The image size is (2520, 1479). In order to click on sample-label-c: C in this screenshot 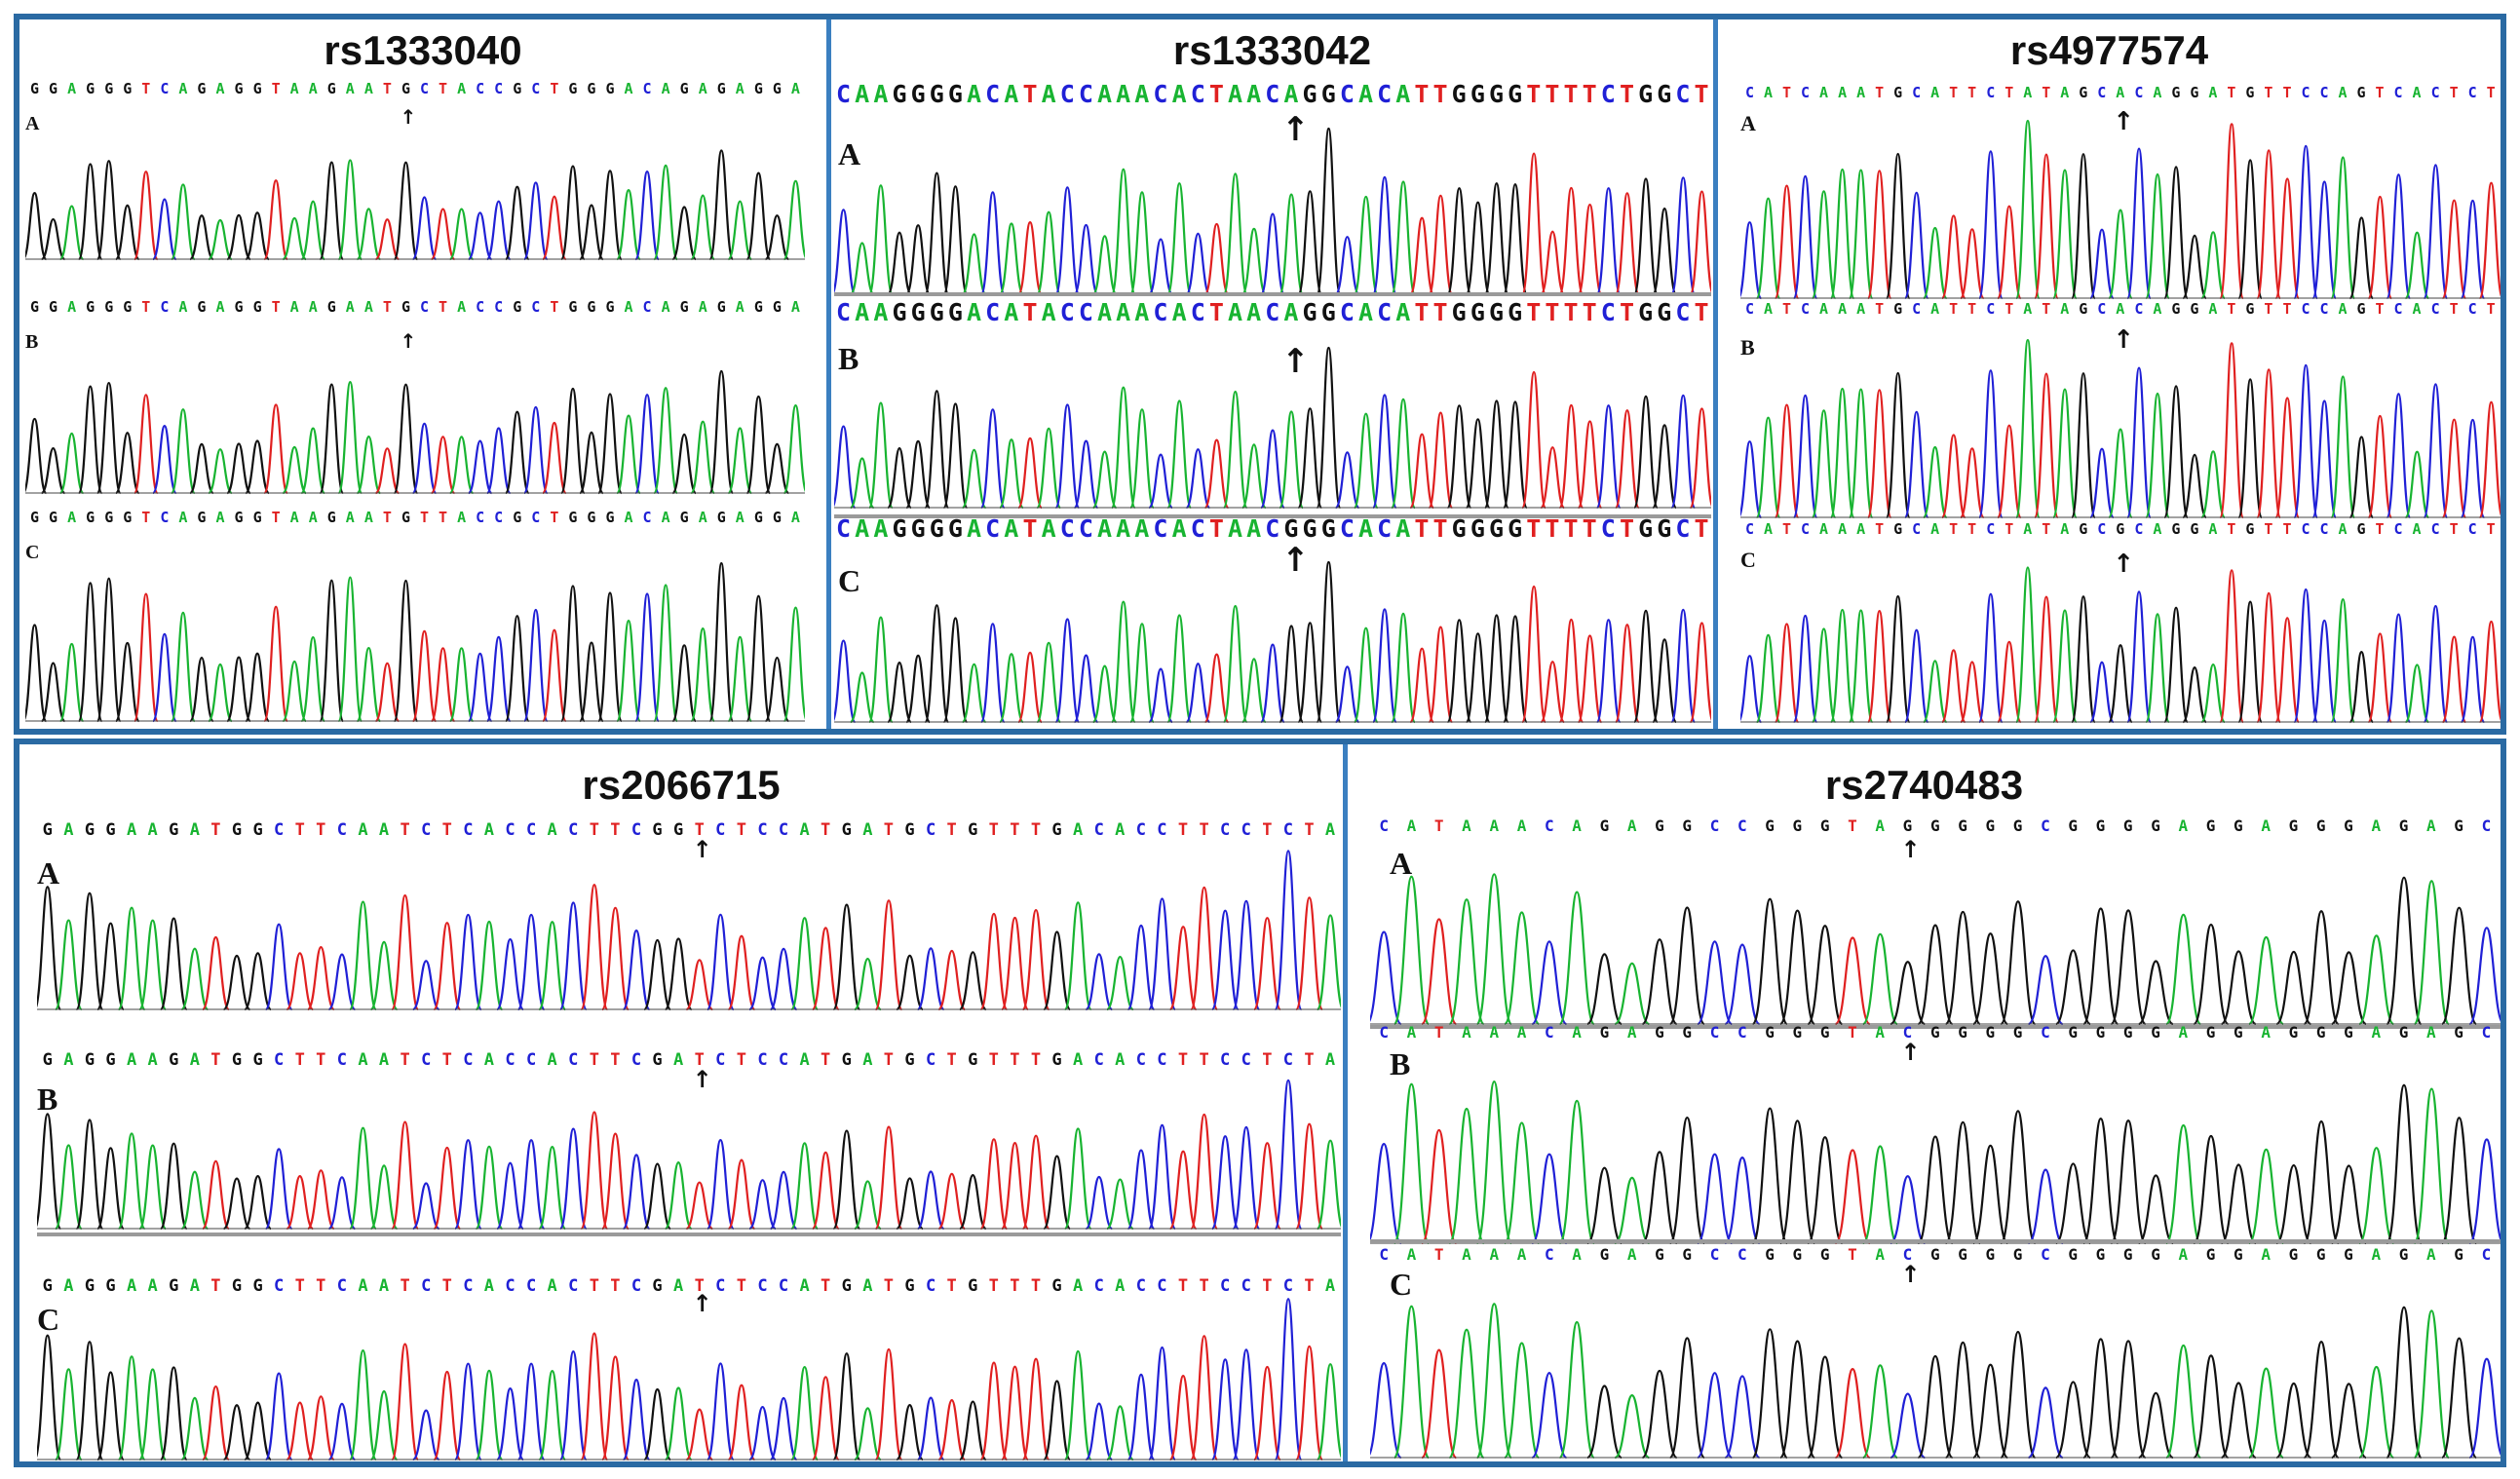, I will do `click(1748, 560)`.